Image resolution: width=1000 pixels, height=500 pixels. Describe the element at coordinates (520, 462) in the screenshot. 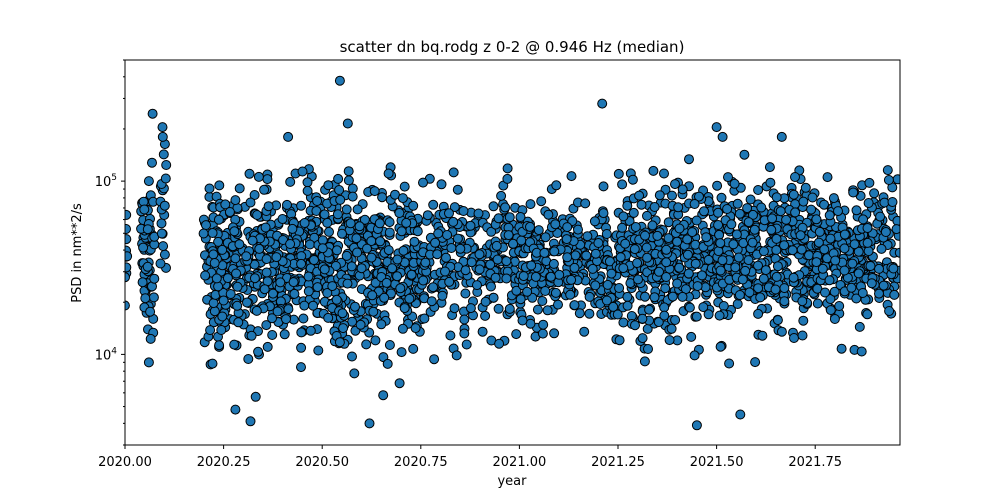

I see `x-tick-label: 2021.00` at that location.